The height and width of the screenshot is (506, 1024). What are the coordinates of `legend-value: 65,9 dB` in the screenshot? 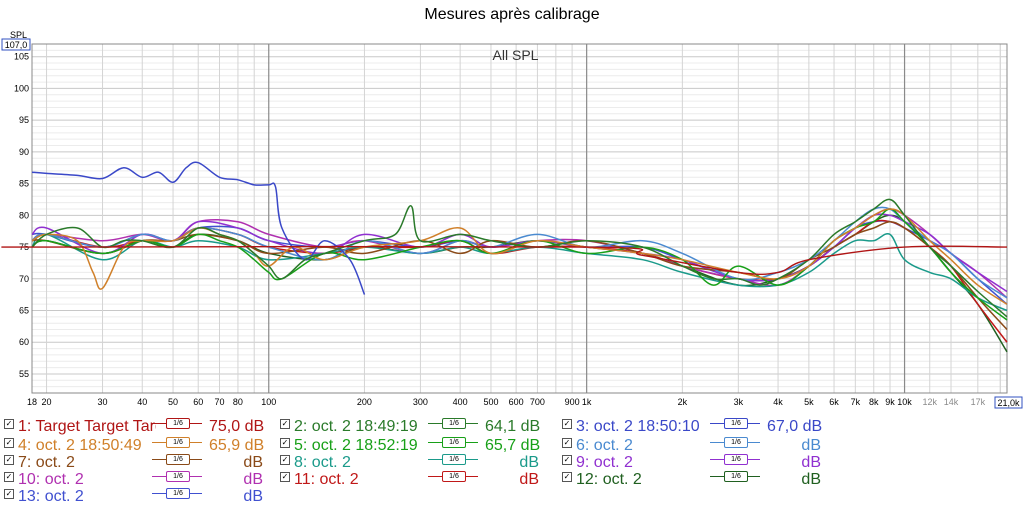 It's located at (237, 445).